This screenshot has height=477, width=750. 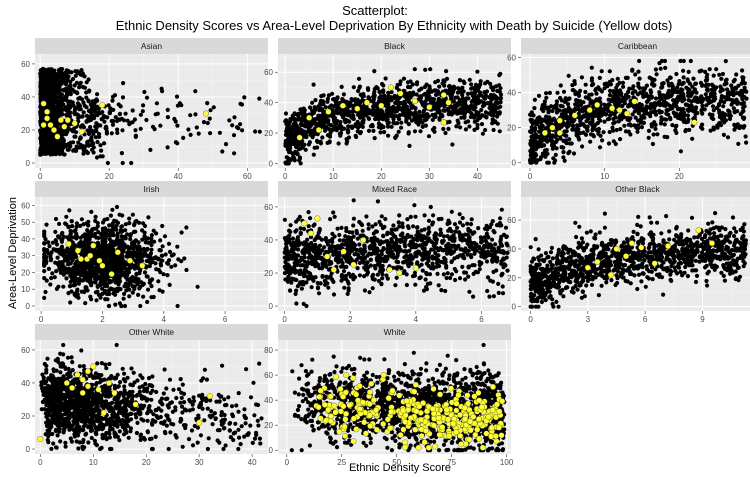 What do you see at coordinates (178, 176) in the screenshot?
I see `x-tick-label: 40` at bounding box center [178, 176].